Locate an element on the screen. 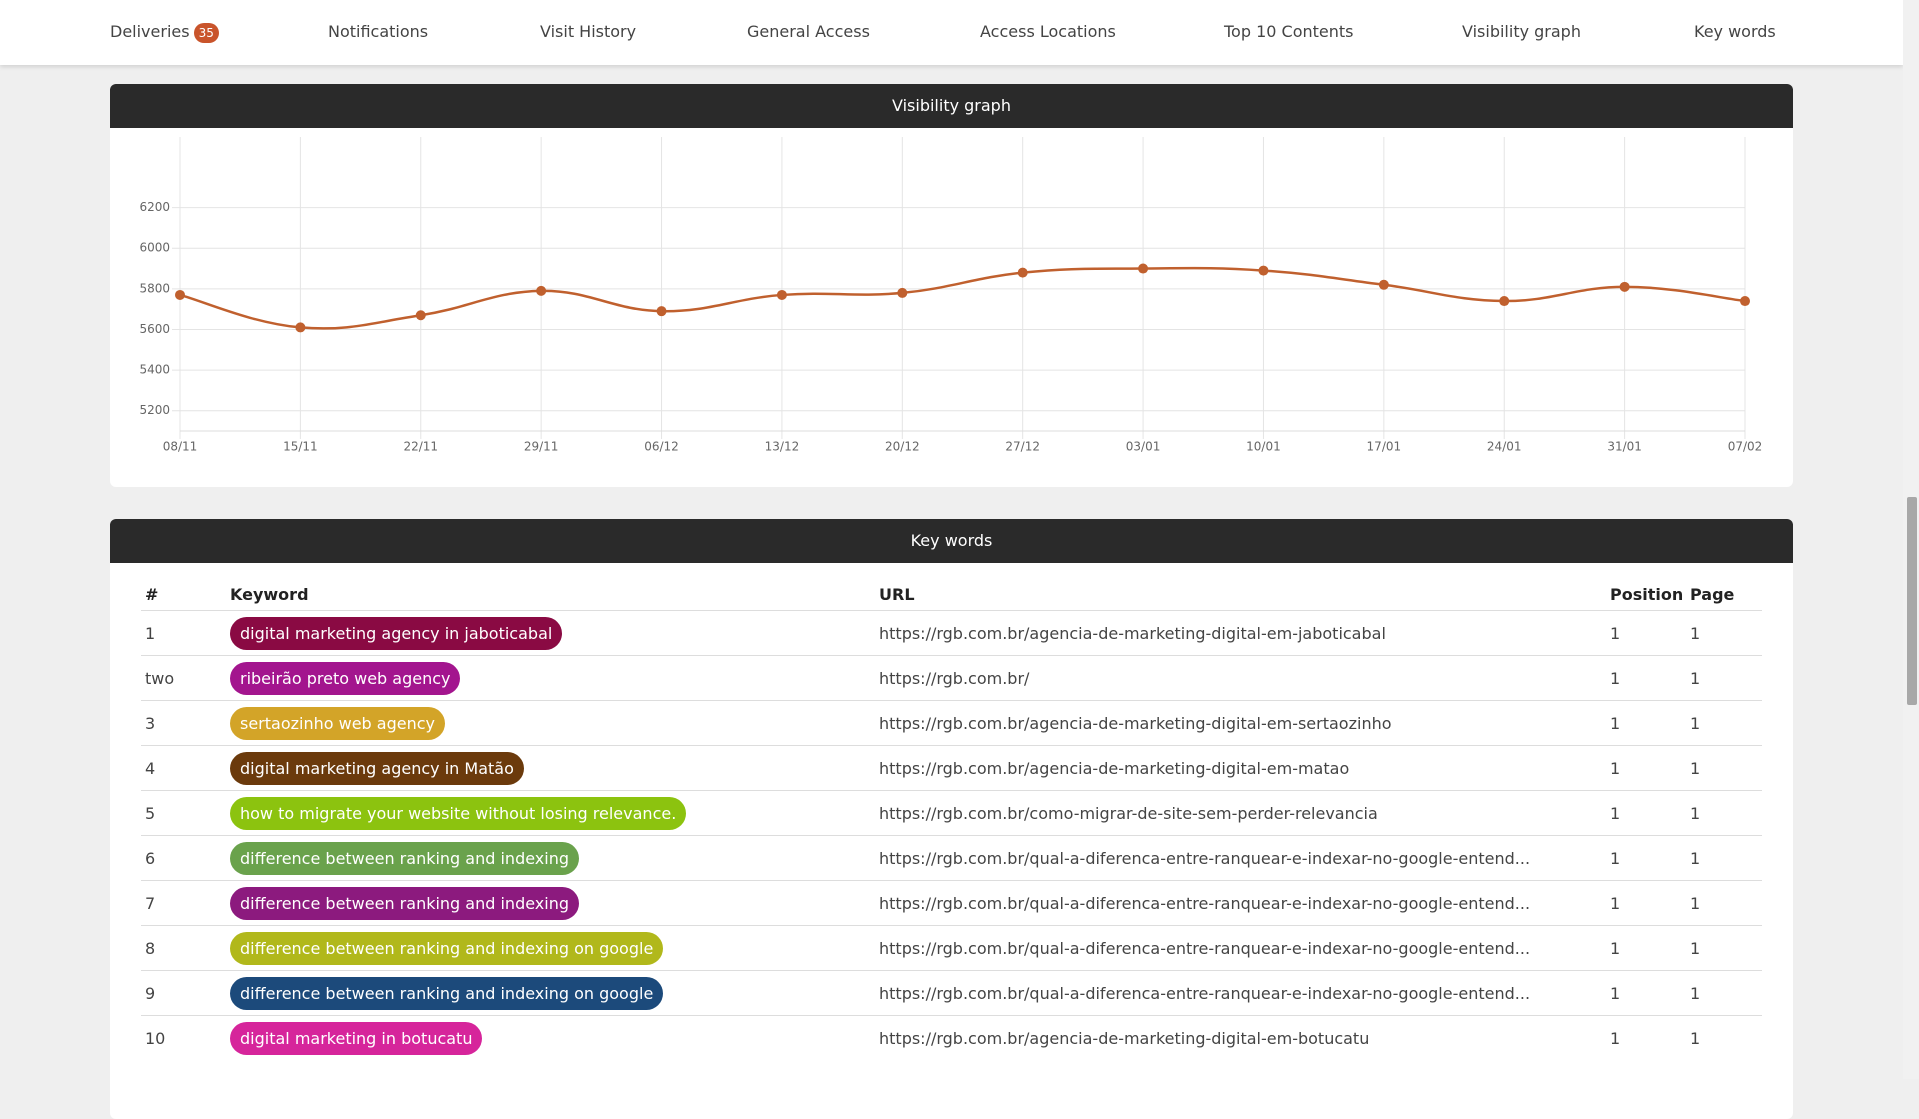 This screenshot has height=1119, width=1919. nav-label: Deliveries is located at coordinates (150, 31).